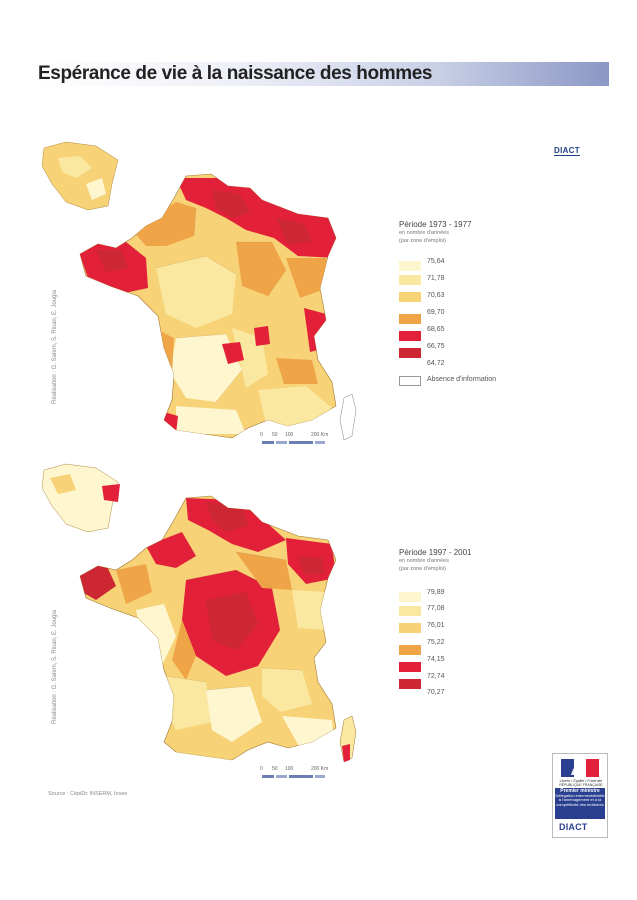 This screenshot has width=637, height=900. What do you see at coordinates (295, 439) in the screenshot?
I see `scale-bar-1: 0 50 100 200 Km` at bounding box center [295, 439].